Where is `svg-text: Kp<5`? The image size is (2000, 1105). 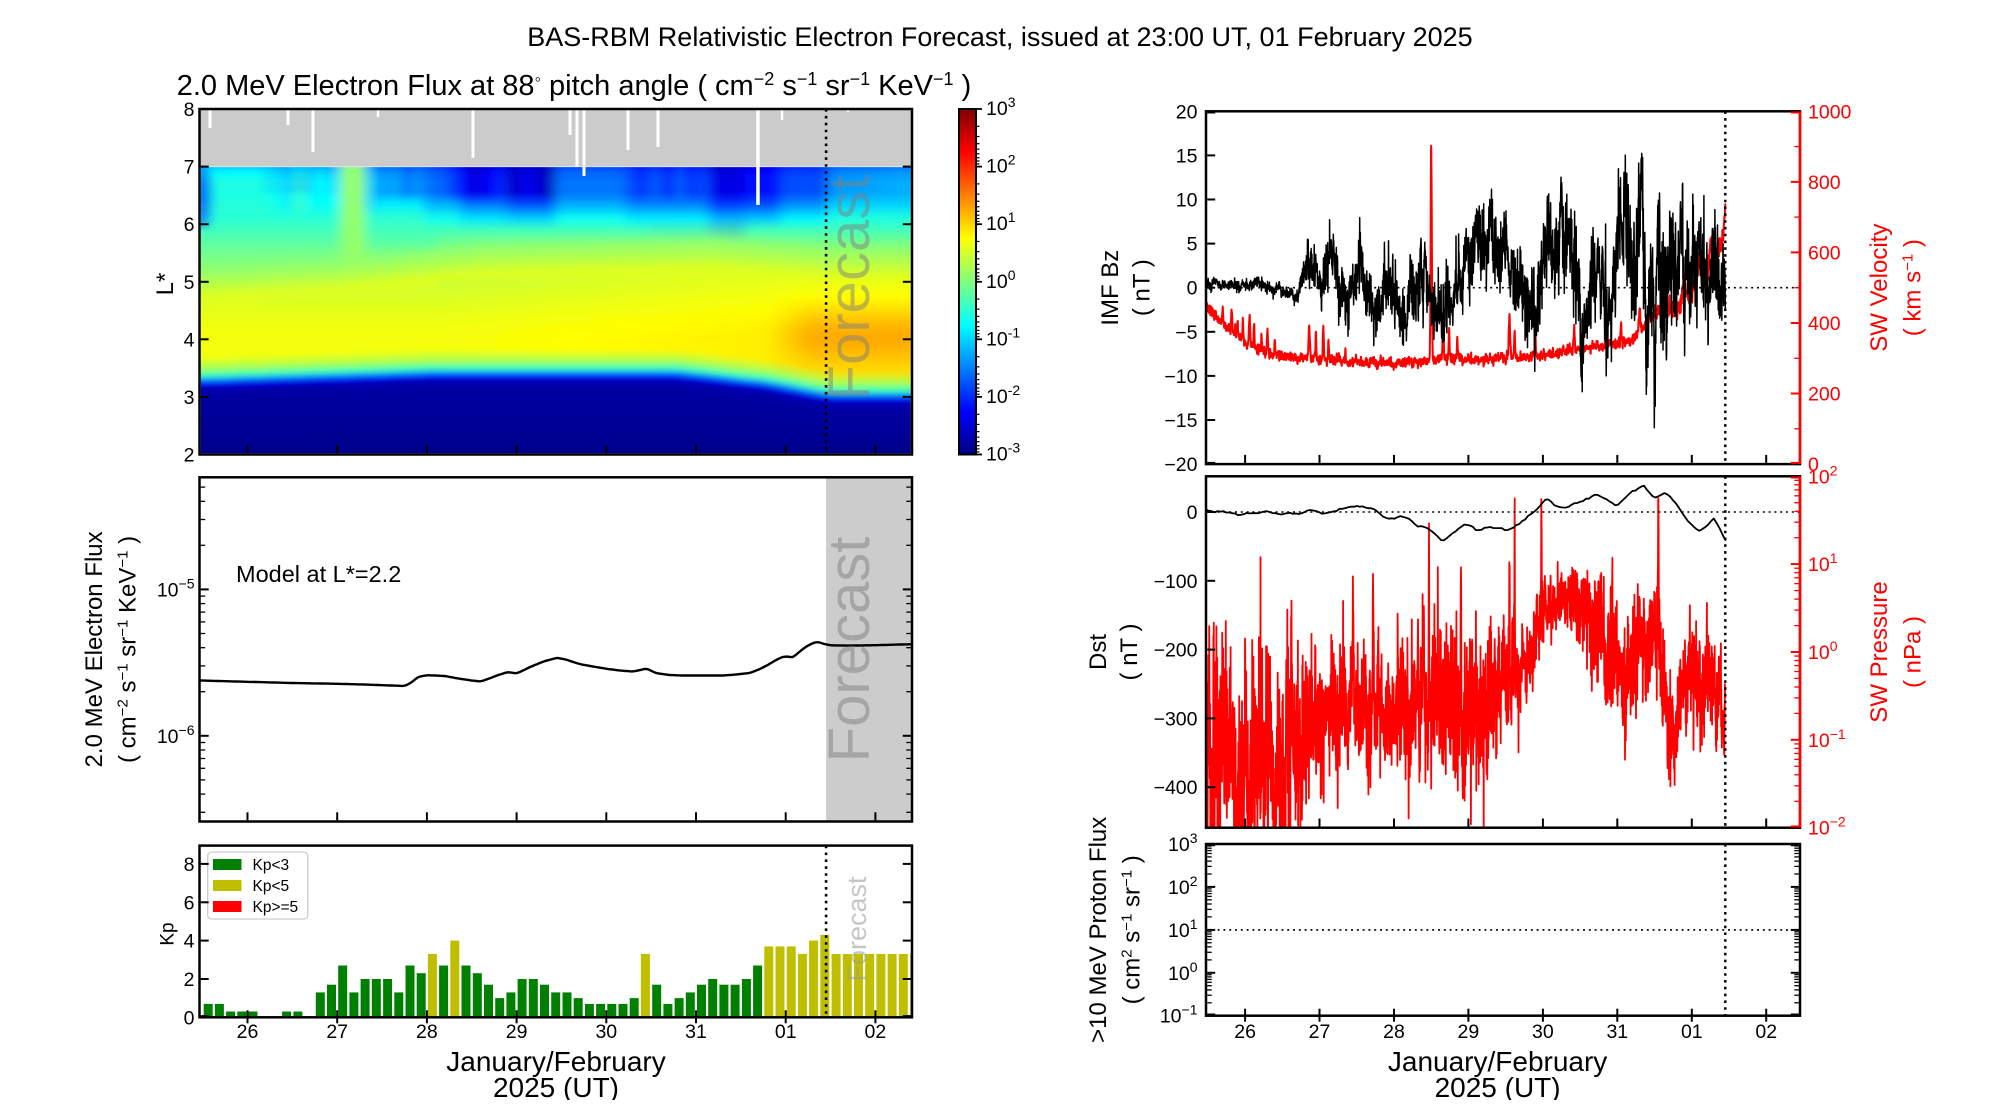
svg-text: Kp<5 is located at coordinates (271, 886).